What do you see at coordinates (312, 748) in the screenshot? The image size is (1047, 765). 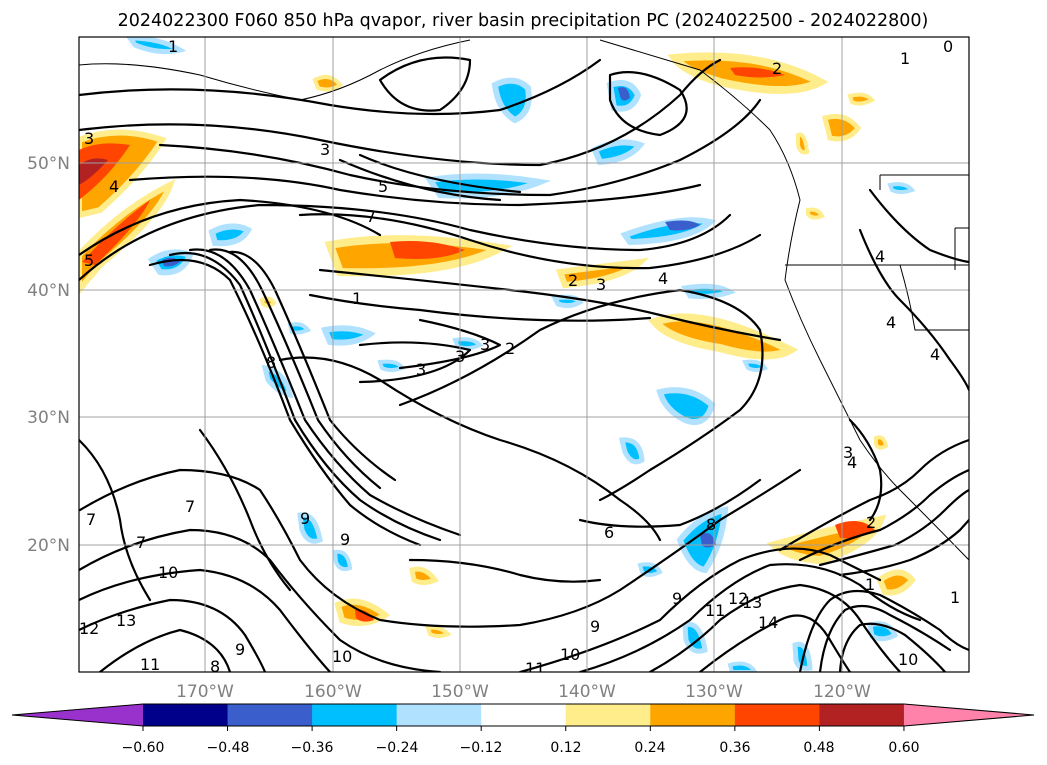 I see `colorbar-tick-label: −0.36` at bounding box center [312, 748].